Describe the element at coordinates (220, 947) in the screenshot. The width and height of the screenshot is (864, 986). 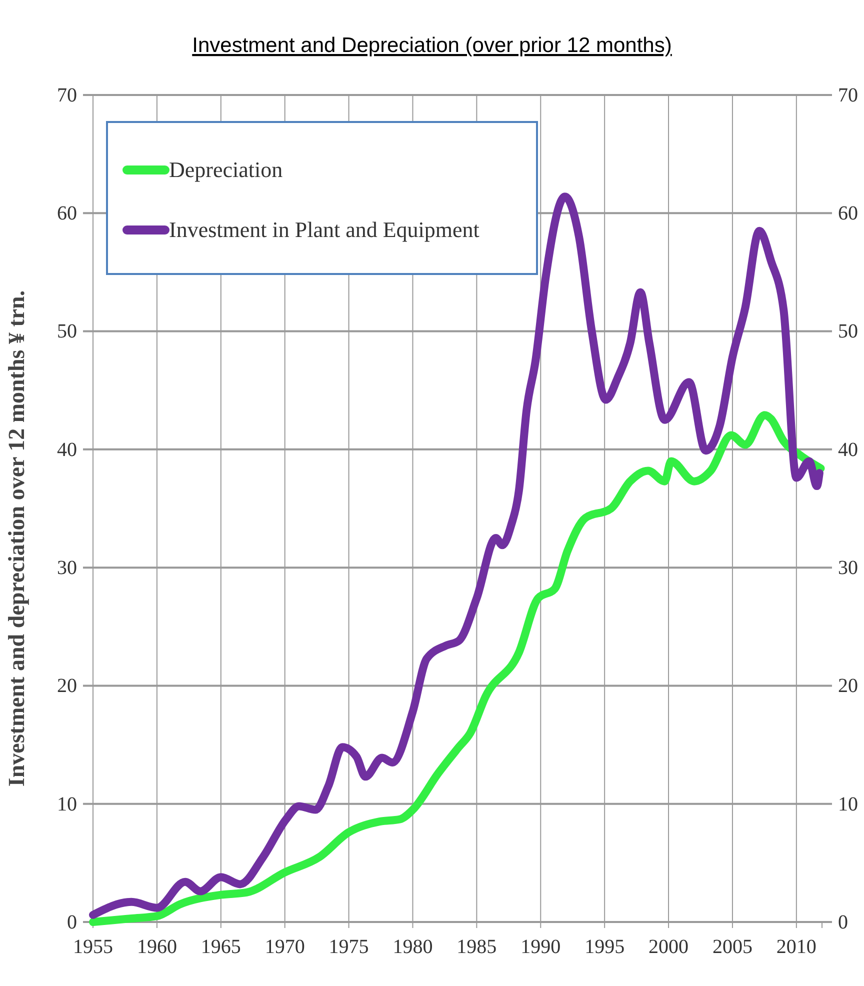
I see `x-tick-label: 1965` at that location.